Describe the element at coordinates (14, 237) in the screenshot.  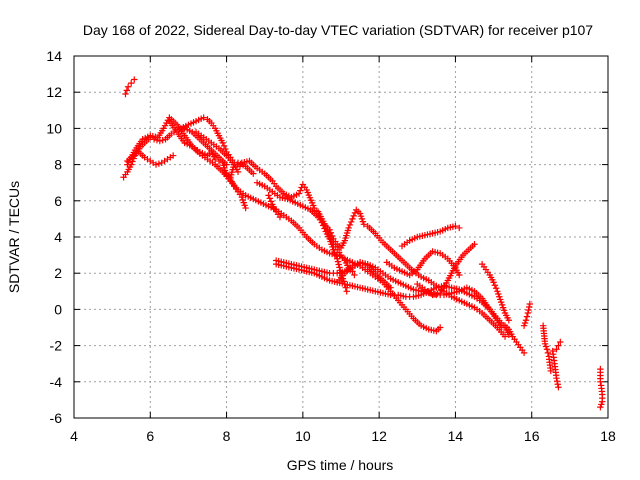
I see `y-axis-label: SDTVAR / TECUs` at that location.